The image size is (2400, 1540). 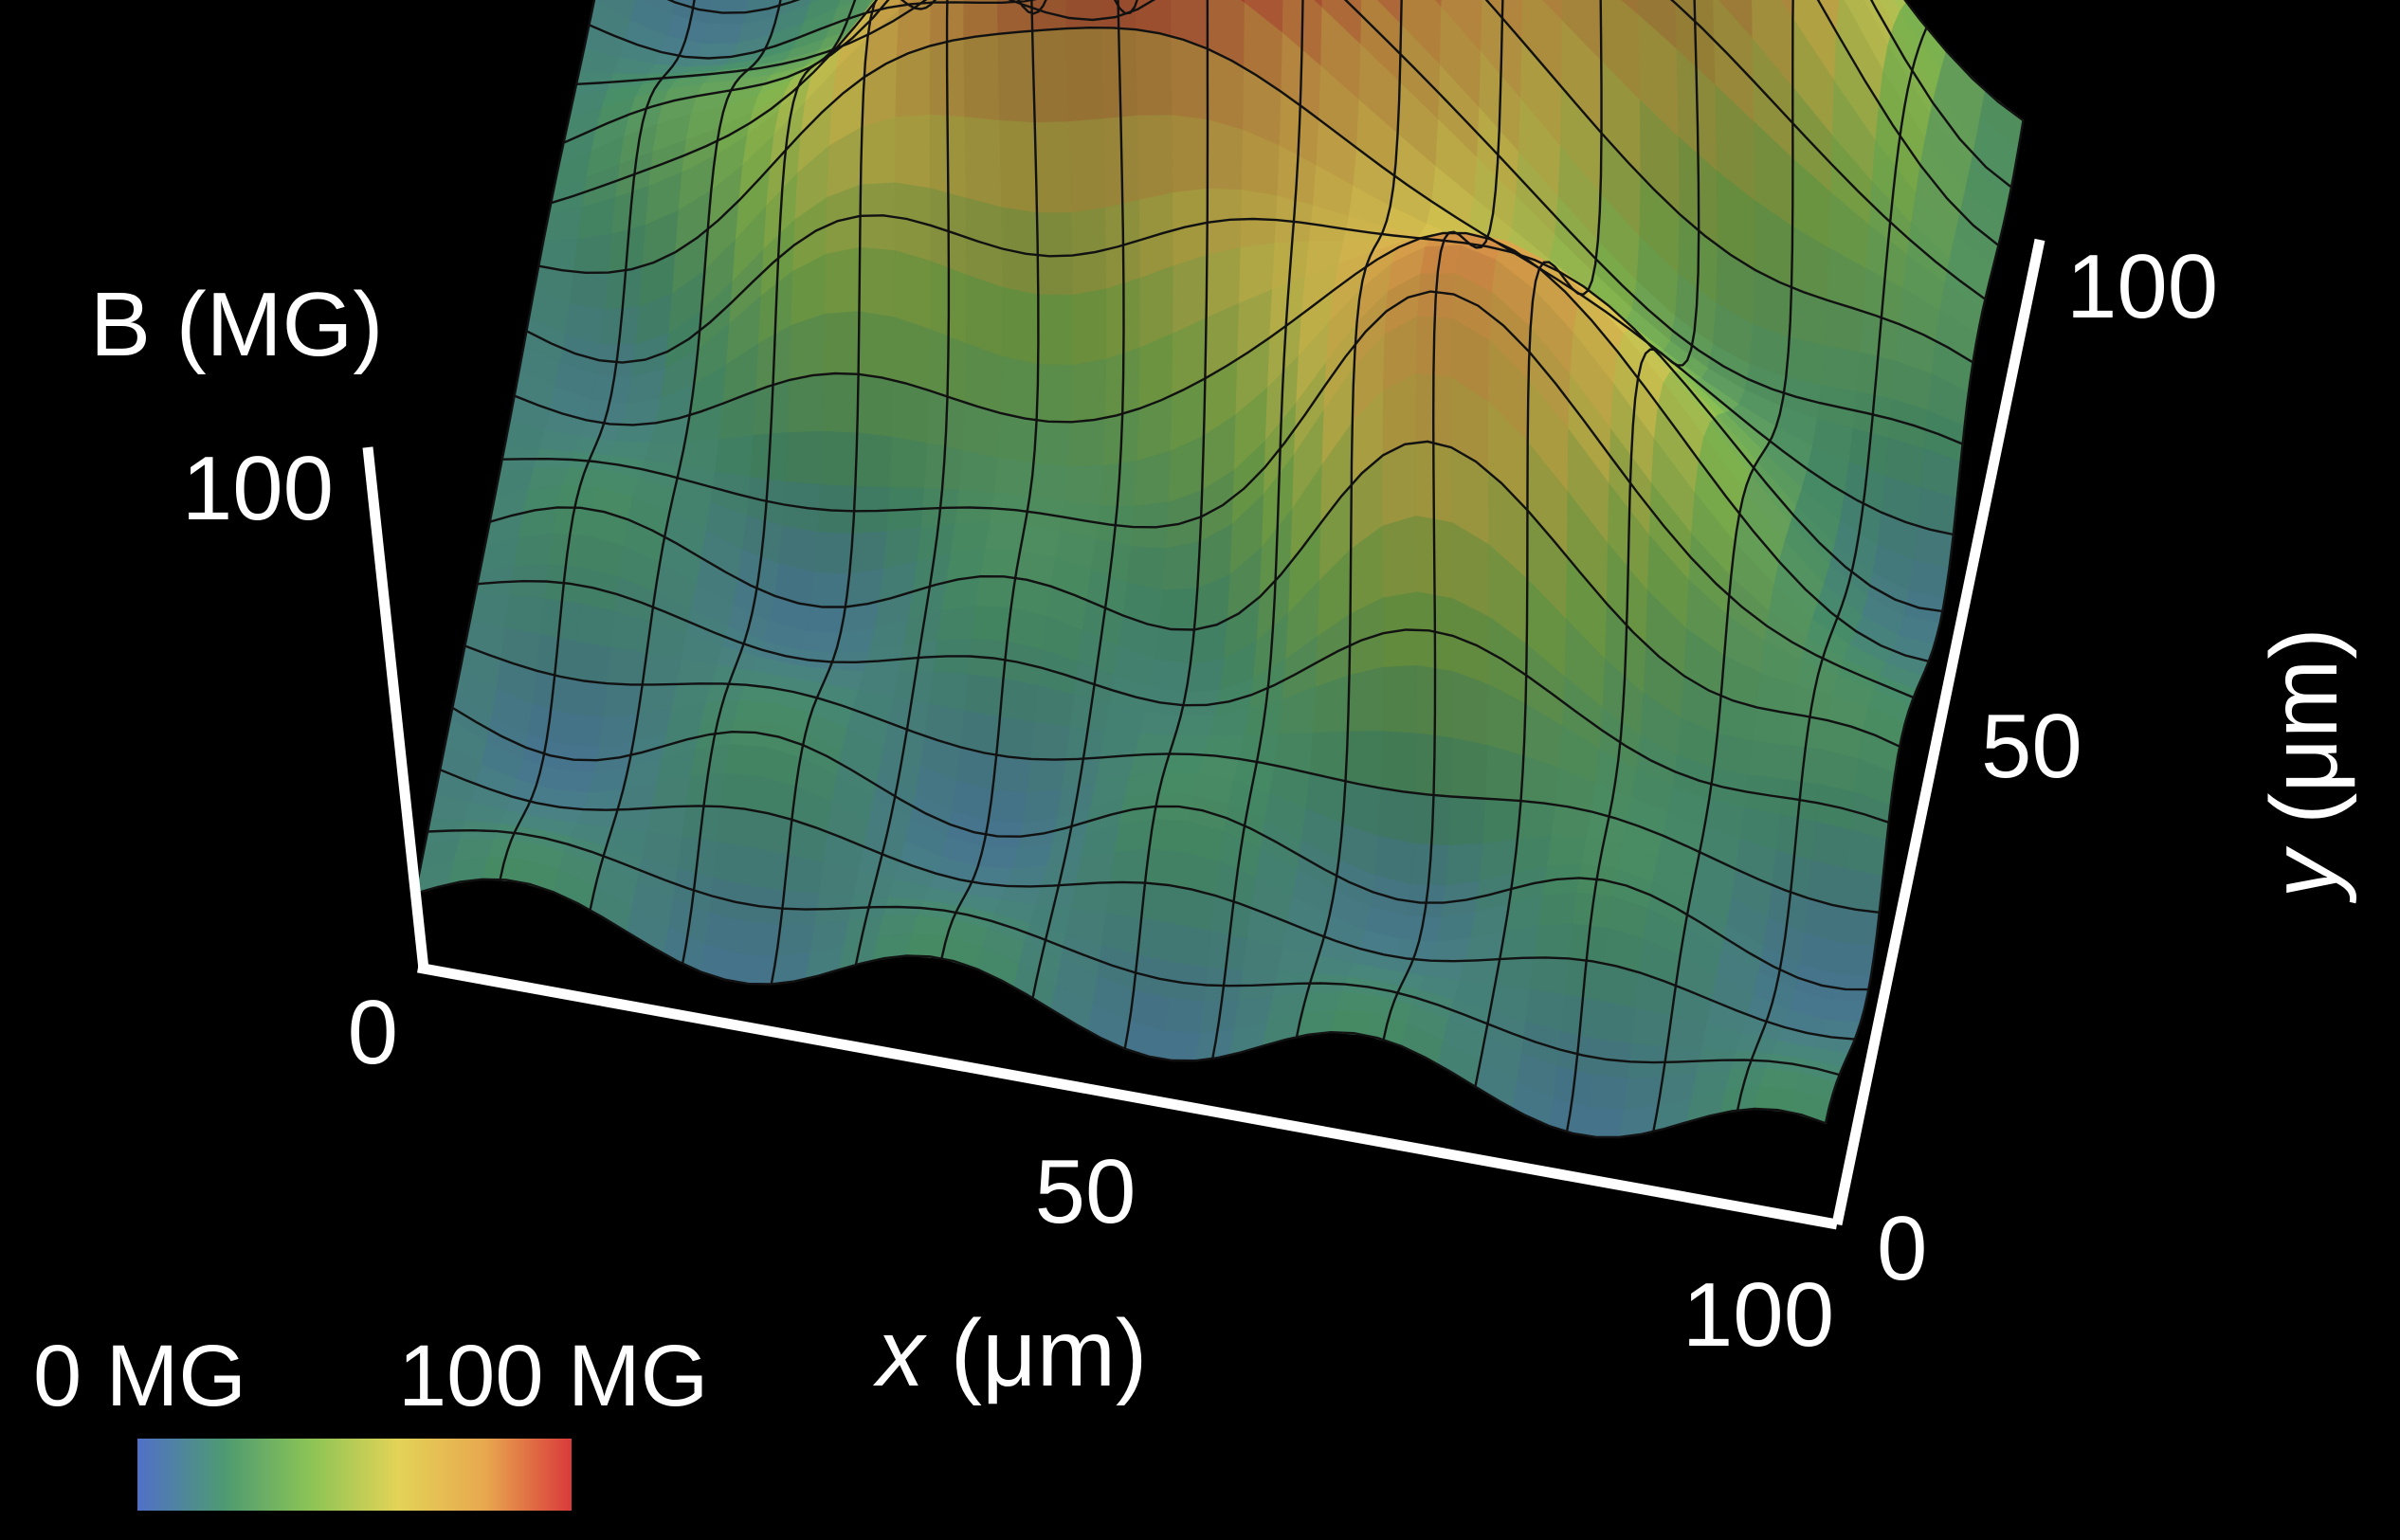 What do you see at coordinates (900, 1353) in the screenshot?
I see `x-axis-var: x` at bounding box center [900, 1353].